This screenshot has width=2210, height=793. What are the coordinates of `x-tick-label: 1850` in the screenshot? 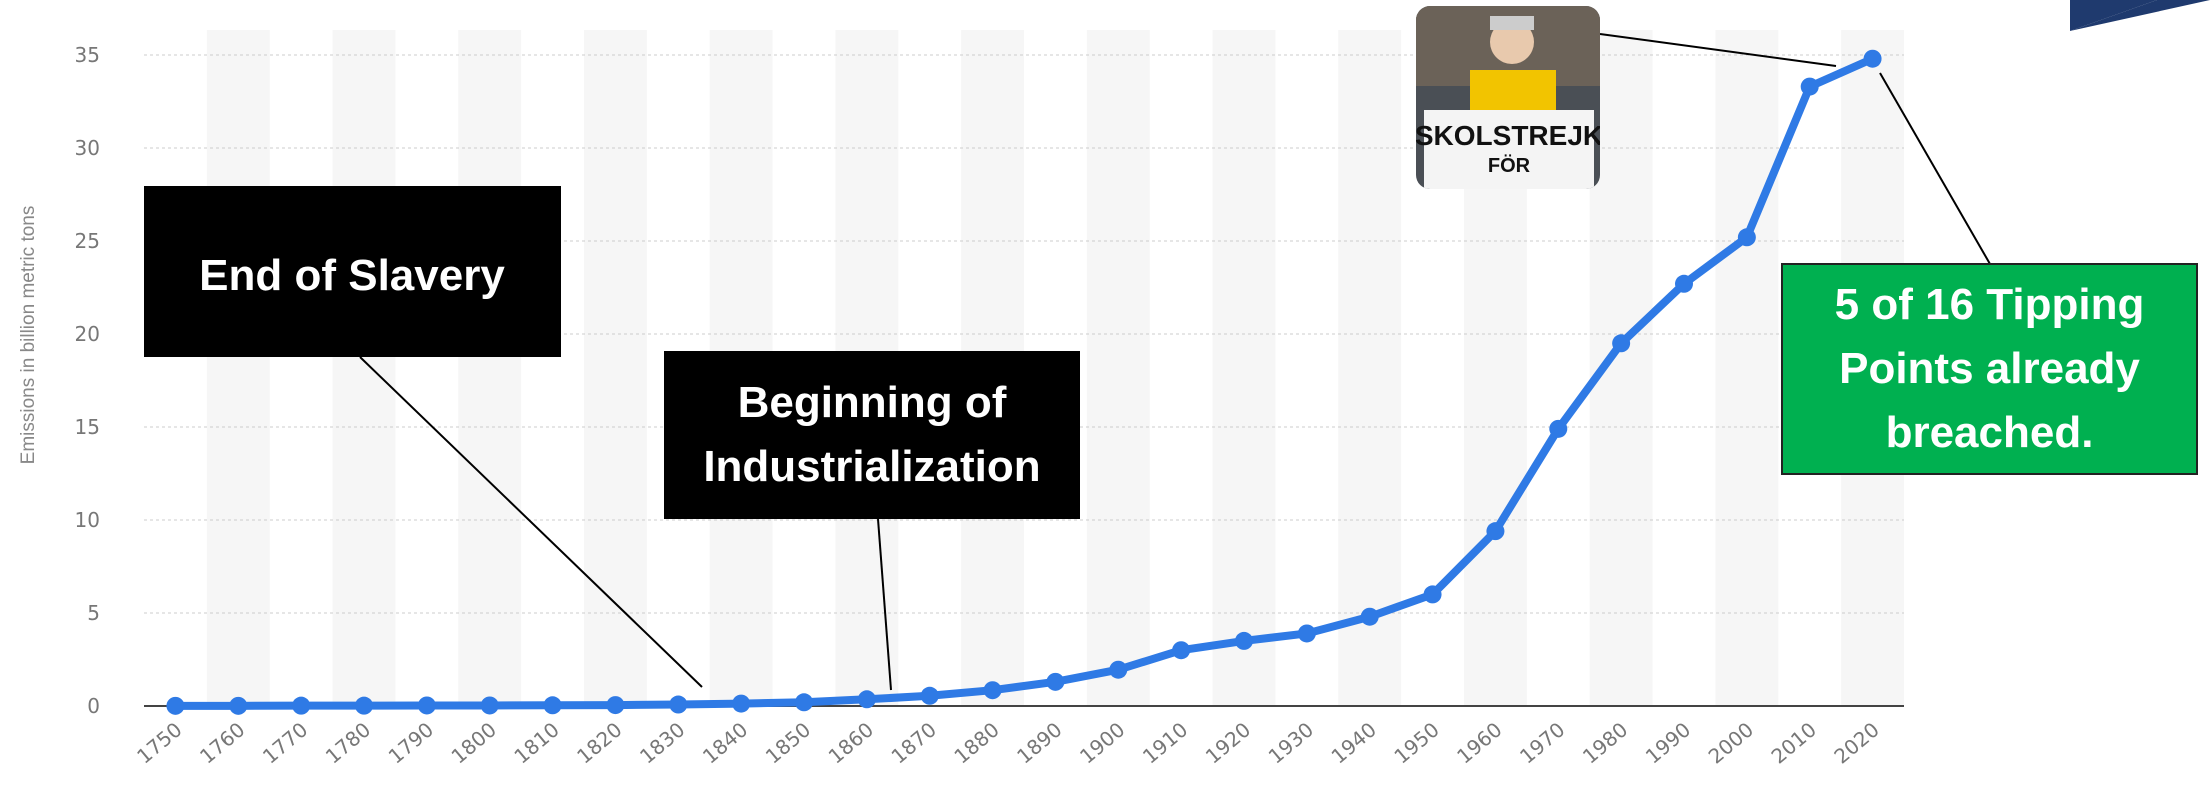 It's located at (788, 742).